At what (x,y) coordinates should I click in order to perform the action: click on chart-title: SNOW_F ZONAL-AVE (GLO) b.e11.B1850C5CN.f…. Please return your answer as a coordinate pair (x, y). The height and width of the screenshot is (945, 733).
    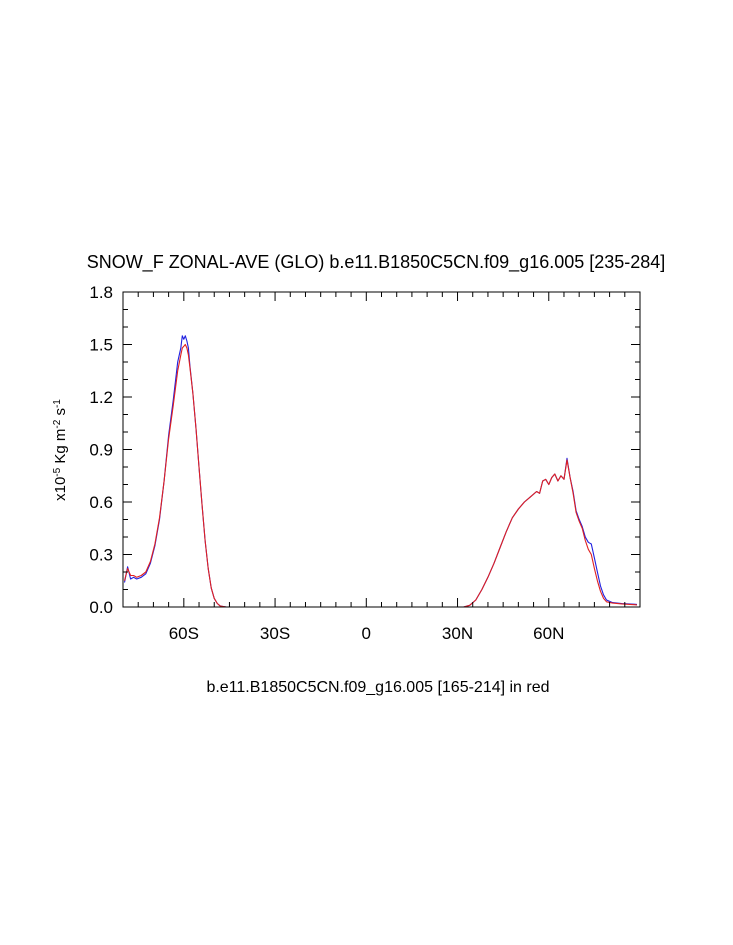
    Looking at the image, I should click on (376, 262).